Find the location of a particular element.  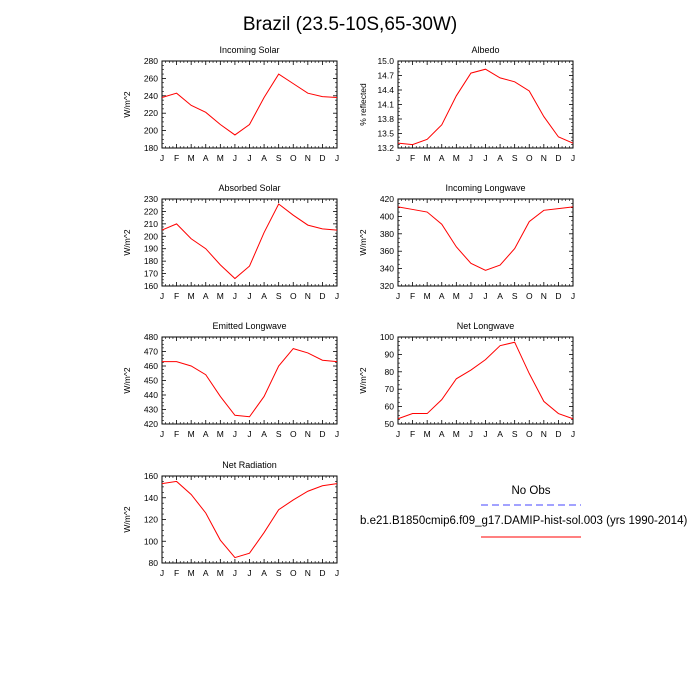

y-tick-label: 320 is located at coordinates (387, 286).